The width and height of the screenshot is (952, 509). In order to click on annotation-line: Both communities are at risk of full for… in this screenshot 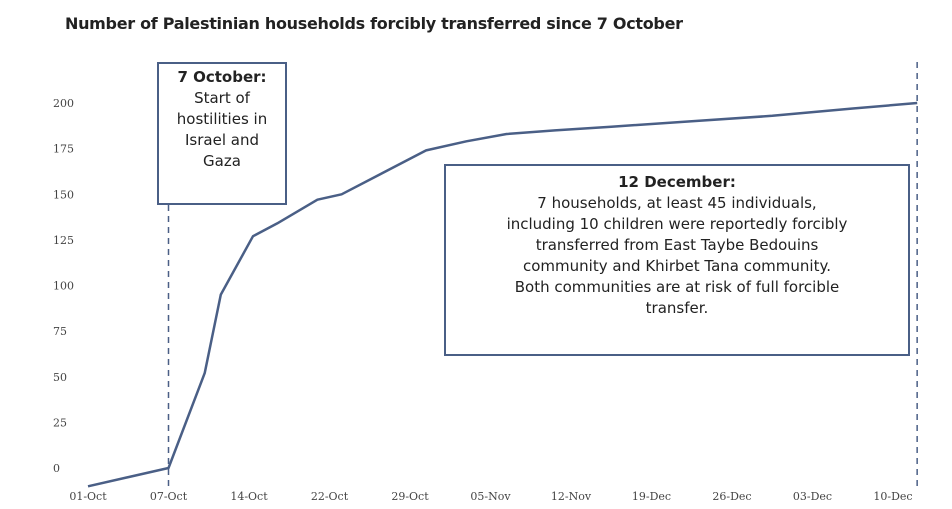, I will do `click(677, 287)`.